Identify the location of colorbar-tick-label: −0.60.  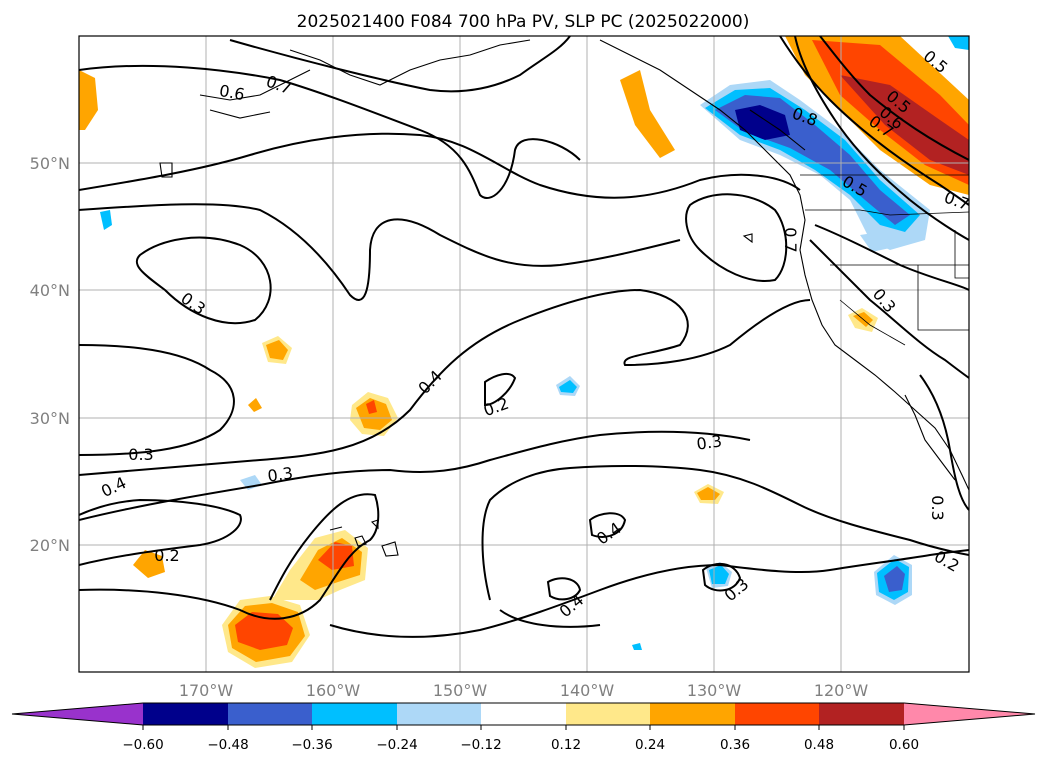
(142, 745).